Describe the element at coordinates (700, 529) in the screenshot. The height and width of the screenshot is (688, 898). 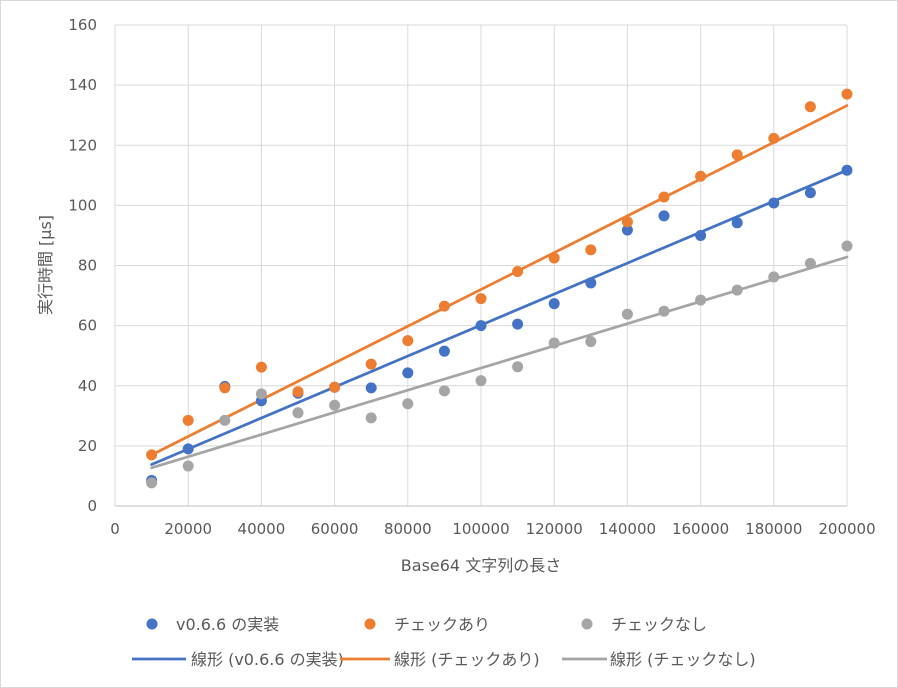
I see `x-tick-label: 160000` at that location.